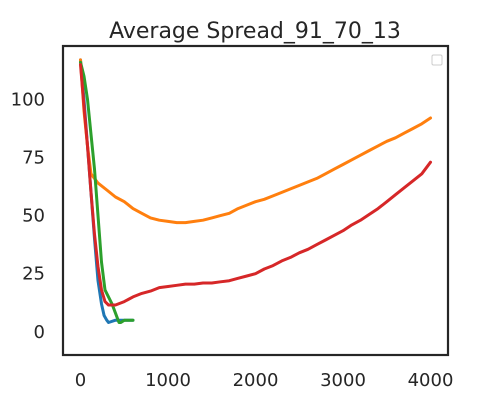 The image size is (500, 400). What do you see at coordinates (39, 332) in the screenshot?
I see `y-tick-label: 0` at bounding box center [39, 332].